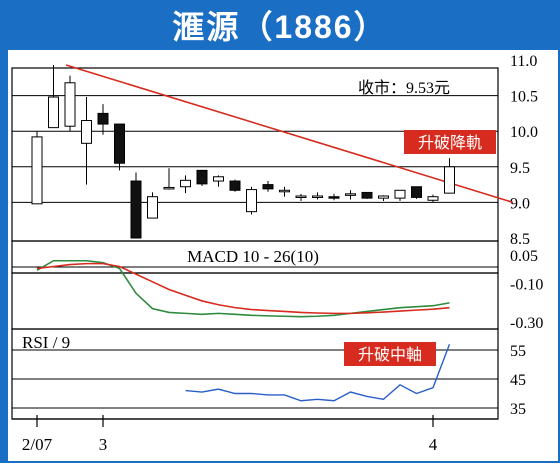 Image resolution: width=560 pixels, height=466 pixels. What do you see at coordinates (520, 203) in the screenshot?
I see `price-tick-label: 9.0` at bounding box center [520, 203].